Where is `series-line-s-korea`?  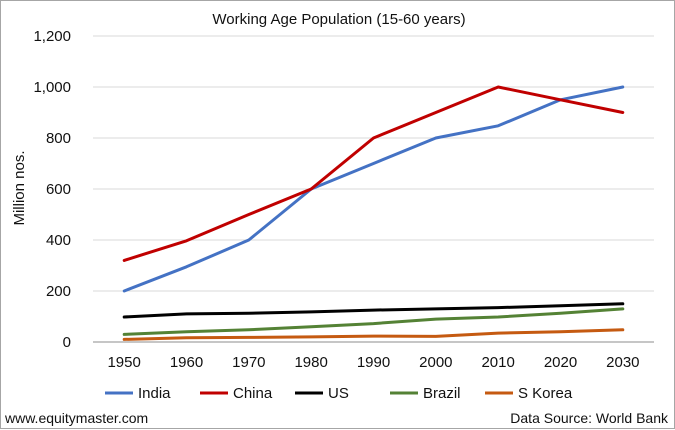 series-line-s-korea is located at coordinates (373, 334).